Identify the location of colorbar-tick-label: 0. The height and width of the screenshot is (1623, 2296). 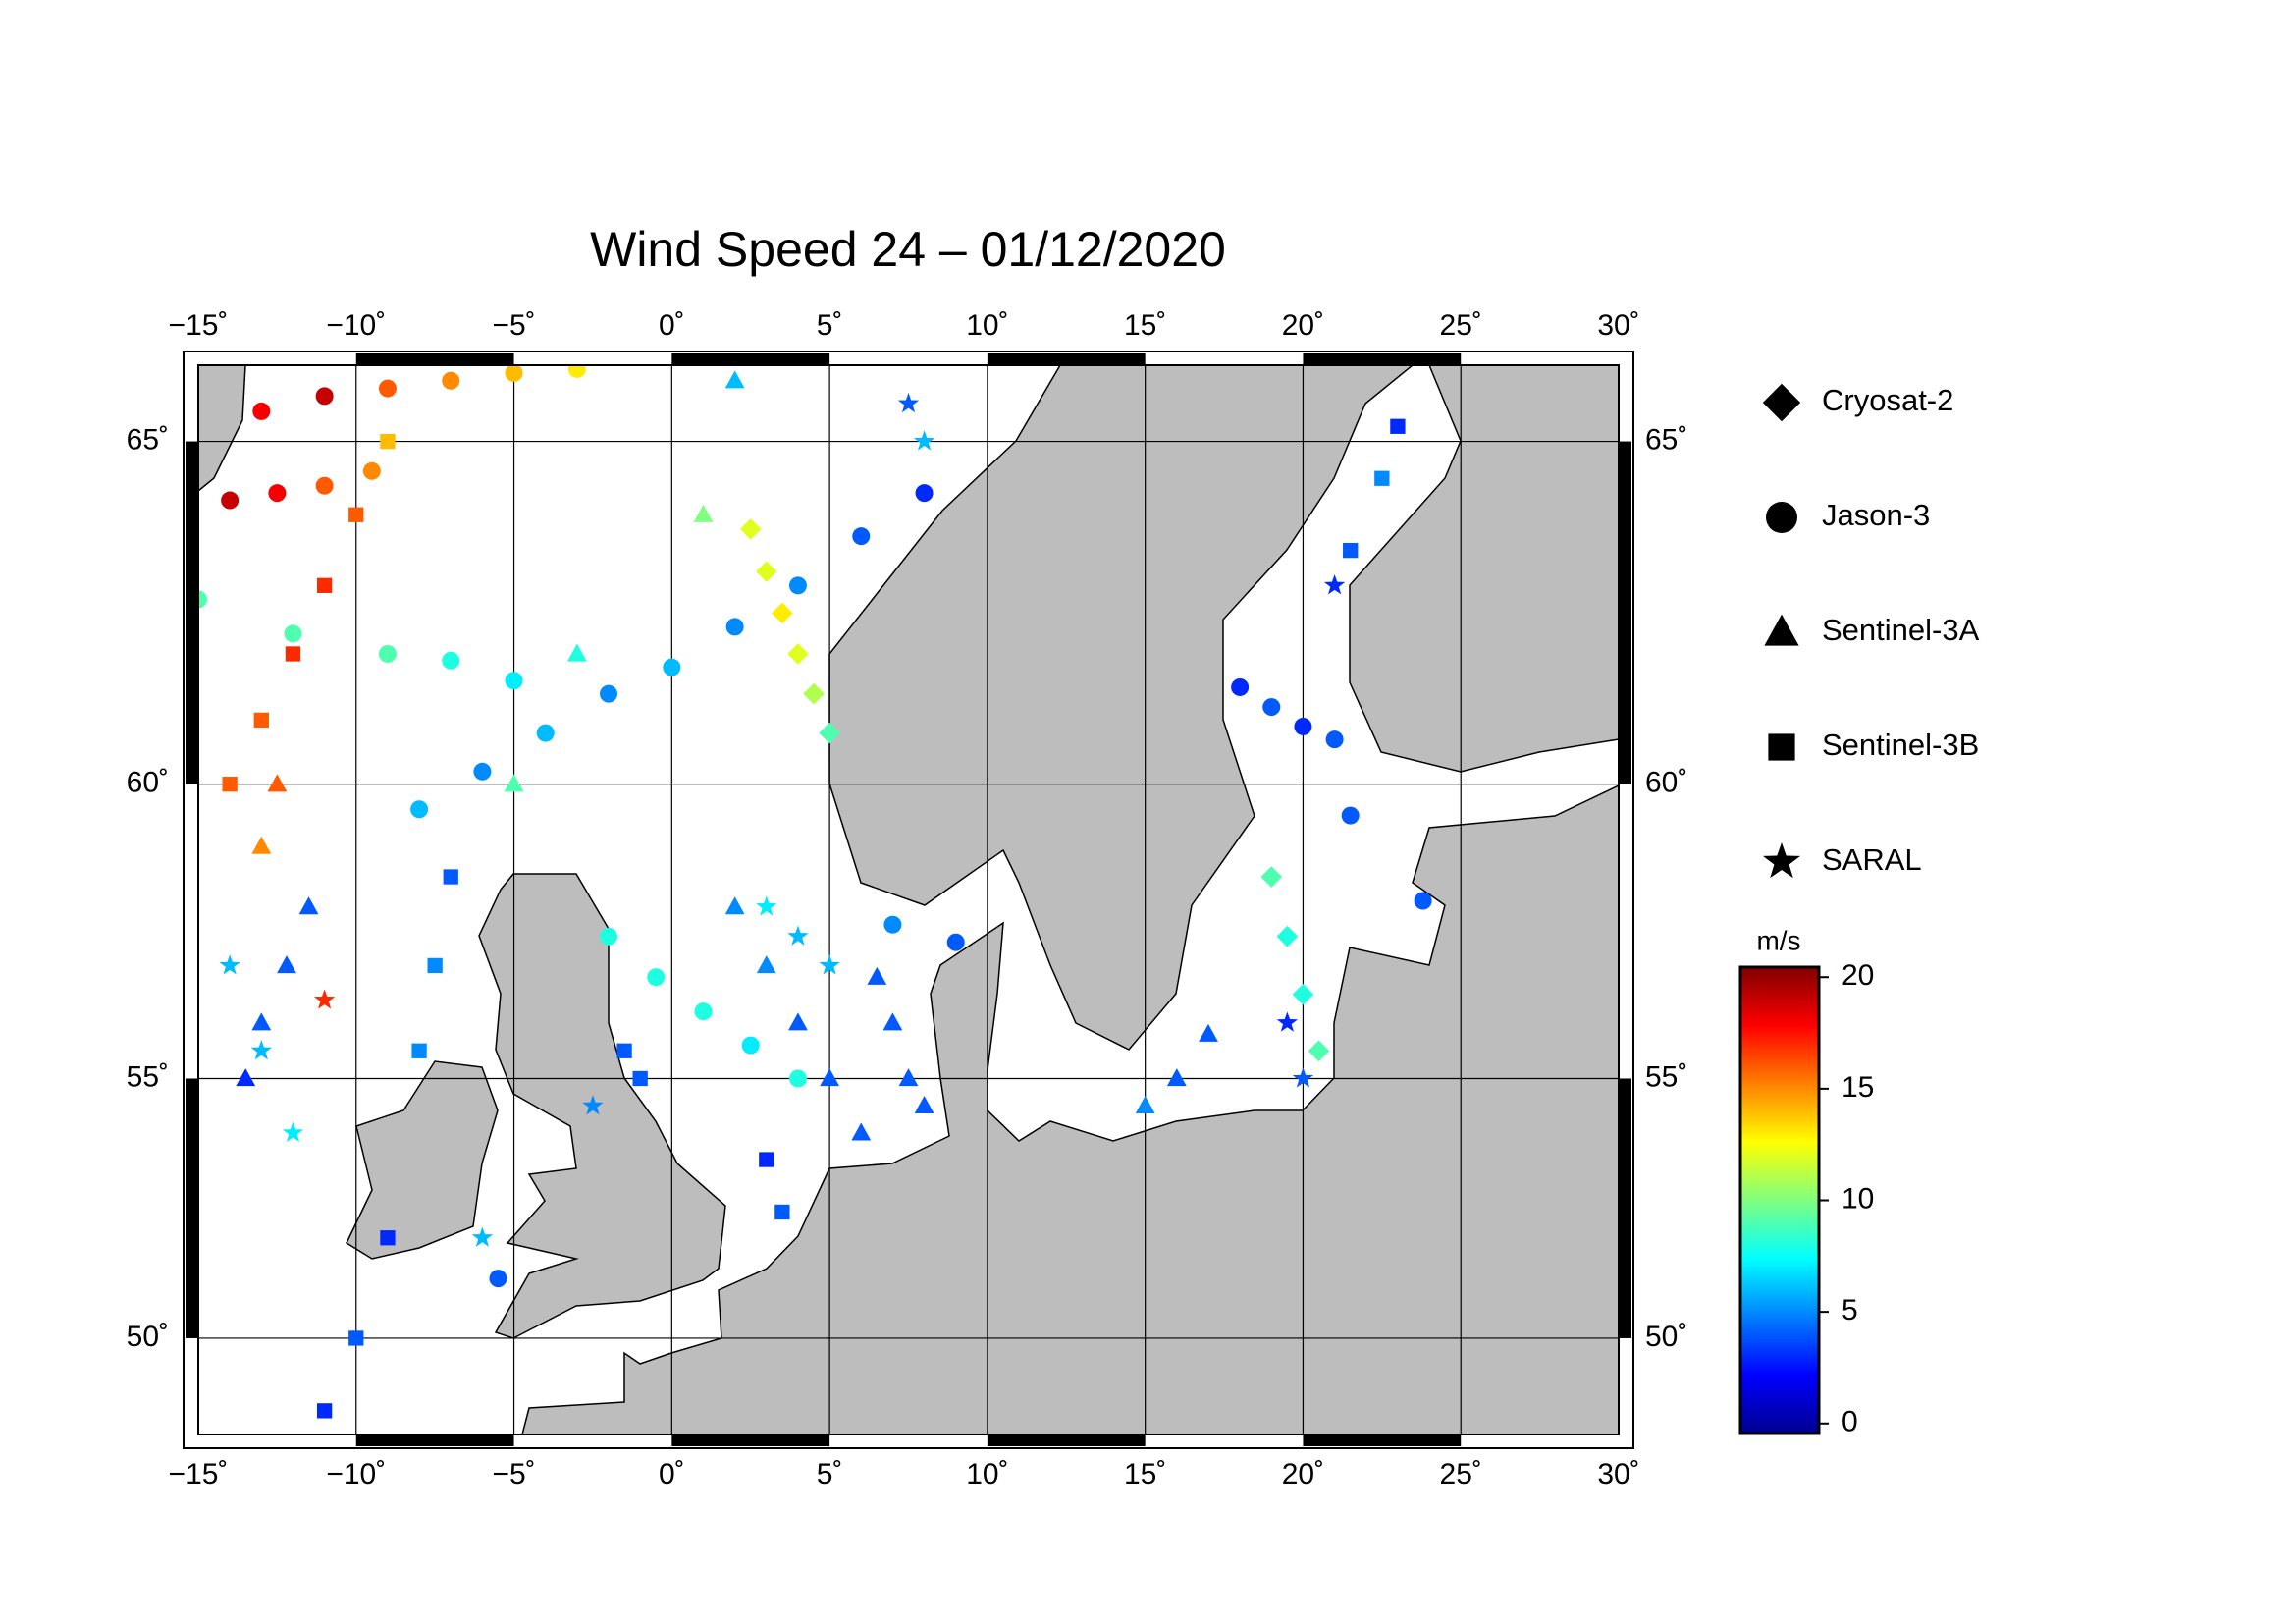
(1850, 1422).